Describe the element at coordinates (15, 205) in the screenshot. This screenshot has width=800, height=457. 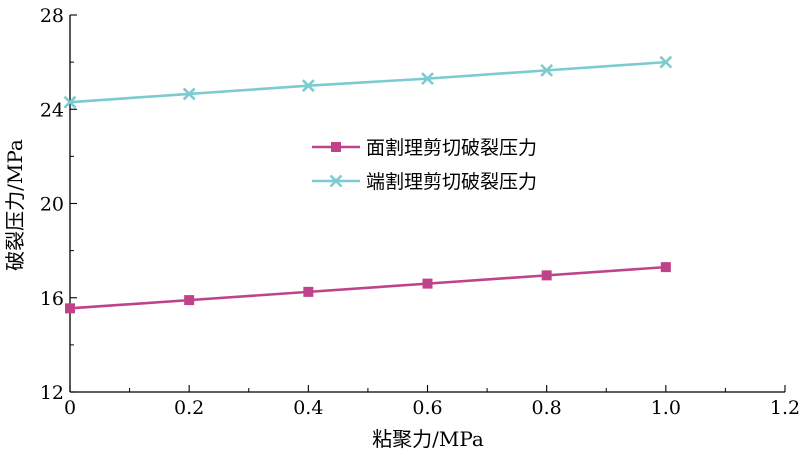
I see `y-axis-label: 破裂压力/MPa` at that location.